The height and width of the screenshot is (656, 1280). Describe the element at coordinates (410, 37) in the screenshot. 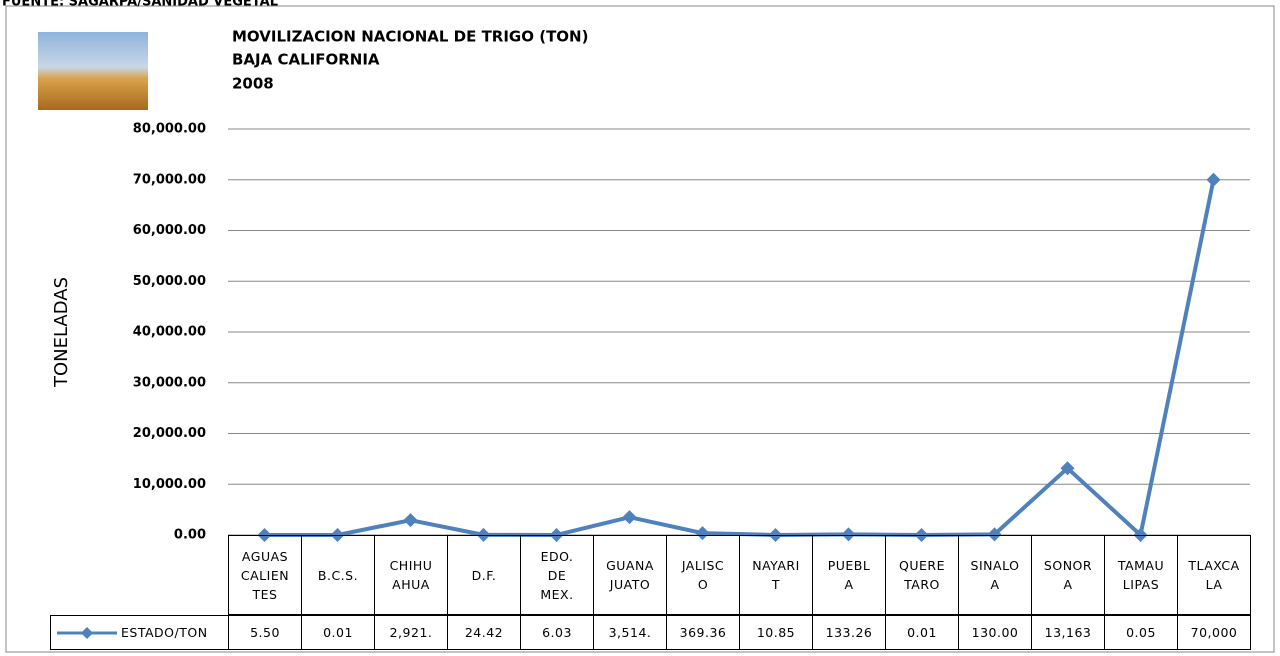

I see `chart-title: MOVILIZACION NACIONAL DE TRIGO (TON)` at that location.